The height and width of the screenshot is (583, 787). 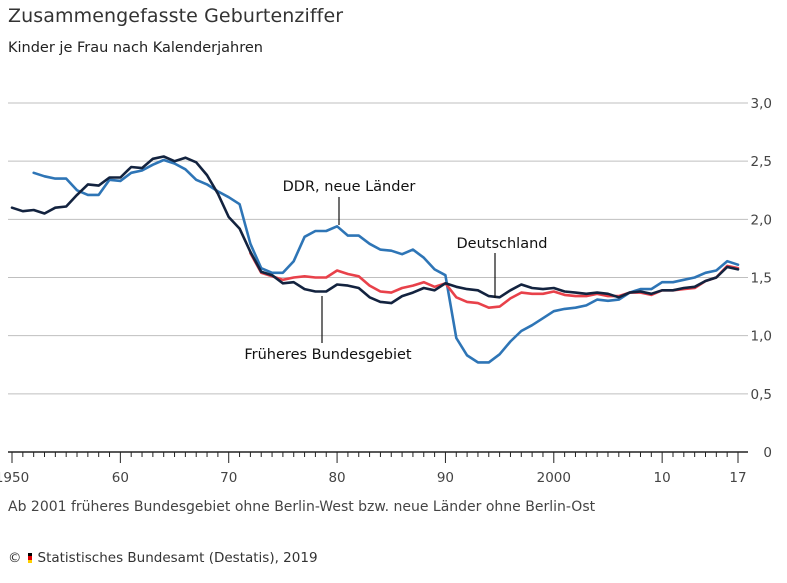 What do you see at coordinates (502, 244) in the screenshot?
I see `annotation-label: Deutschland` at bounding box center [502, 244].